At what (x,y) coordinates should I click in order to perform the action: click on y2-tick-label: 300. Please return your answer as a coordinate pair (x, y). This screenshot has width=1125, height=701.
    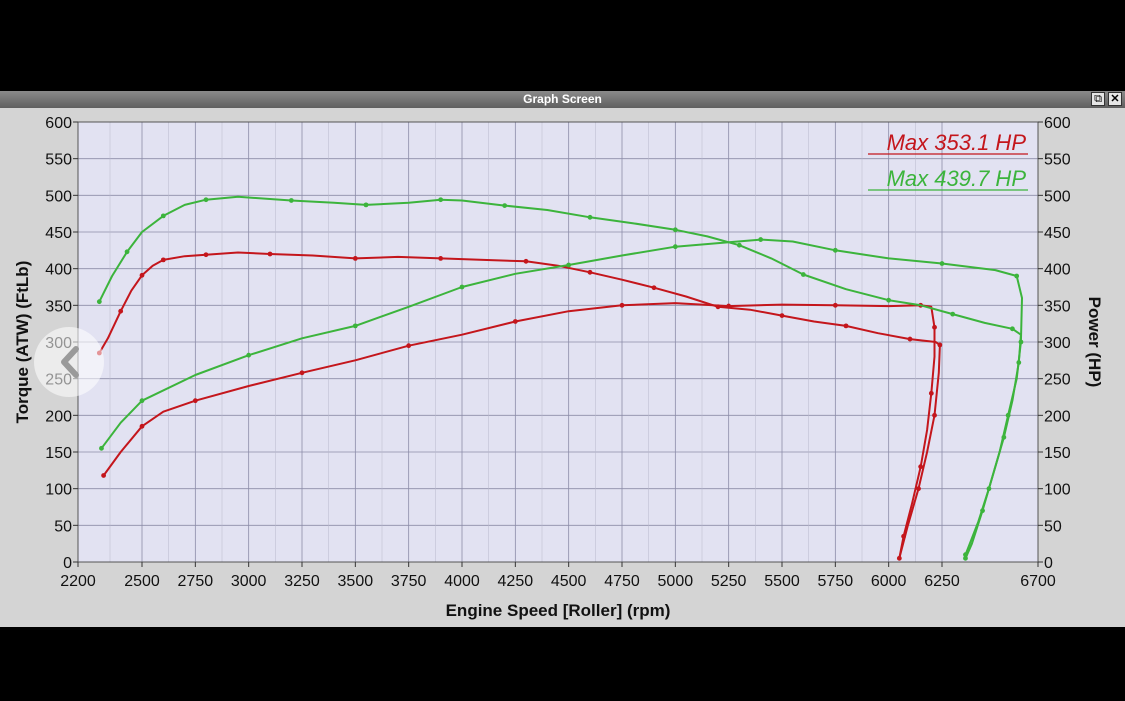
    Looking at the image, I should click on (1057, 343).